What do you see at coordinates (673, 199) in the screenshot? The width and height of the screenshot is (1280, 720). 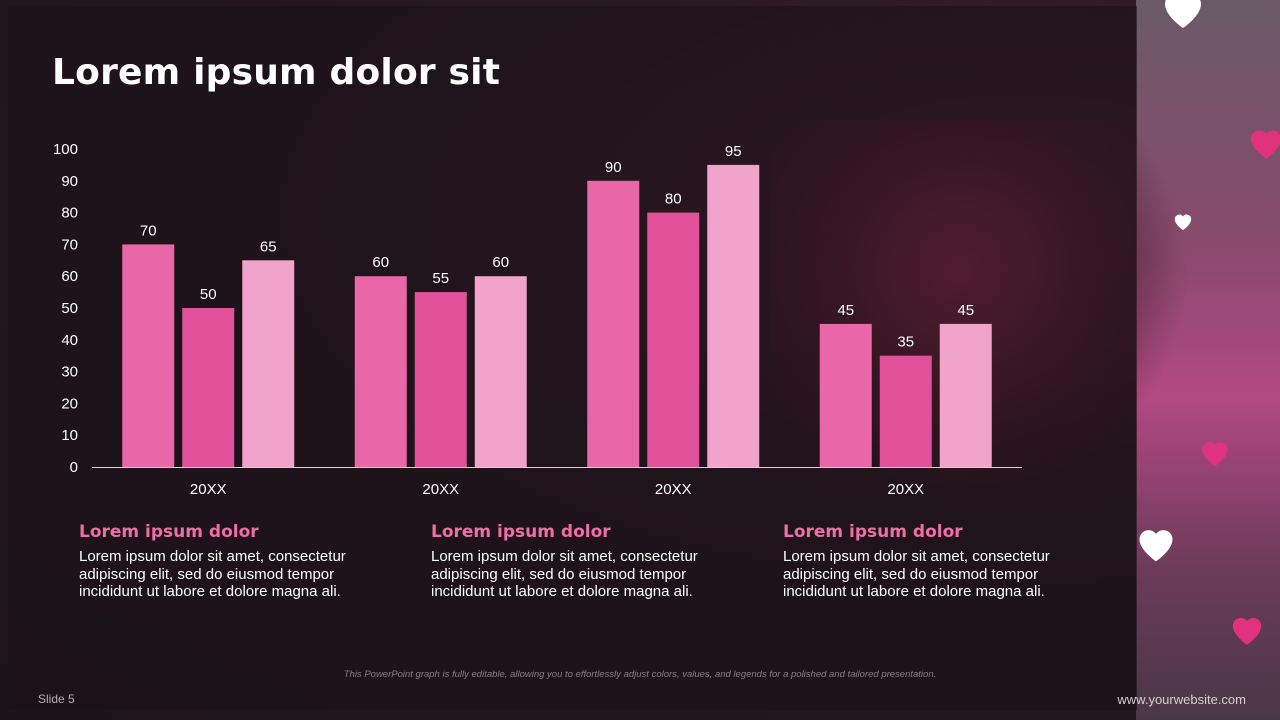 I see `data-label: 80` at bounding box center [673, 199].